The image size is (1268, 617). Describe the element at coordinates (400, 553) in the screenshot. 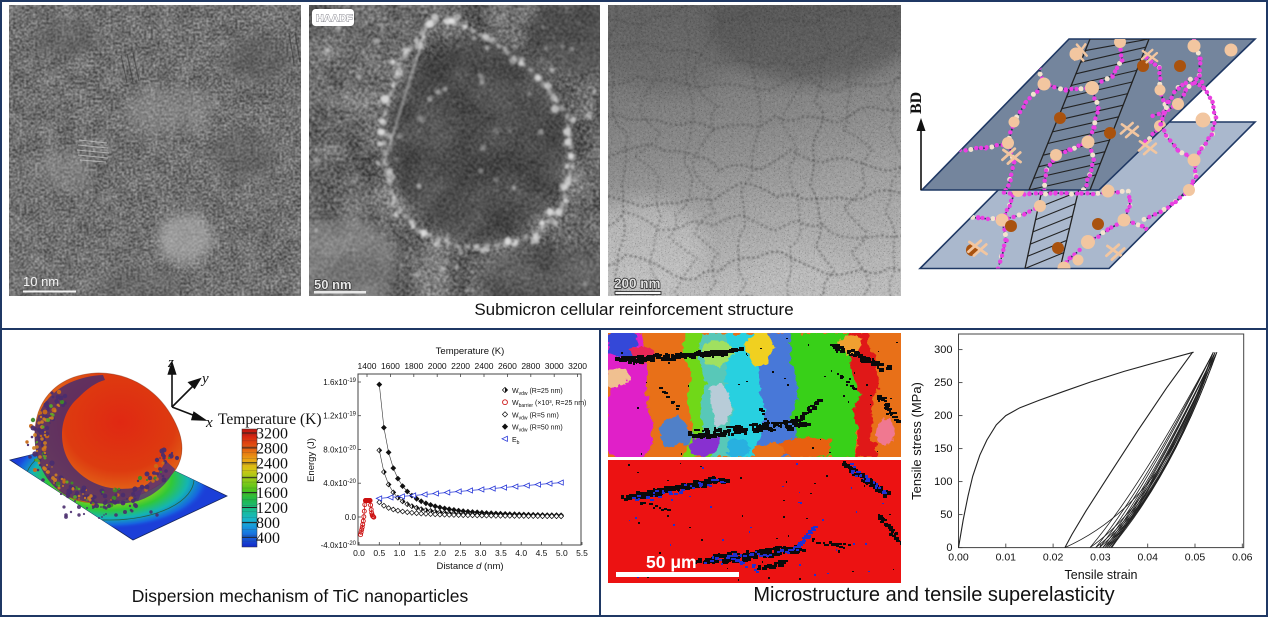

I see `svg-text: 1.0` at that location.